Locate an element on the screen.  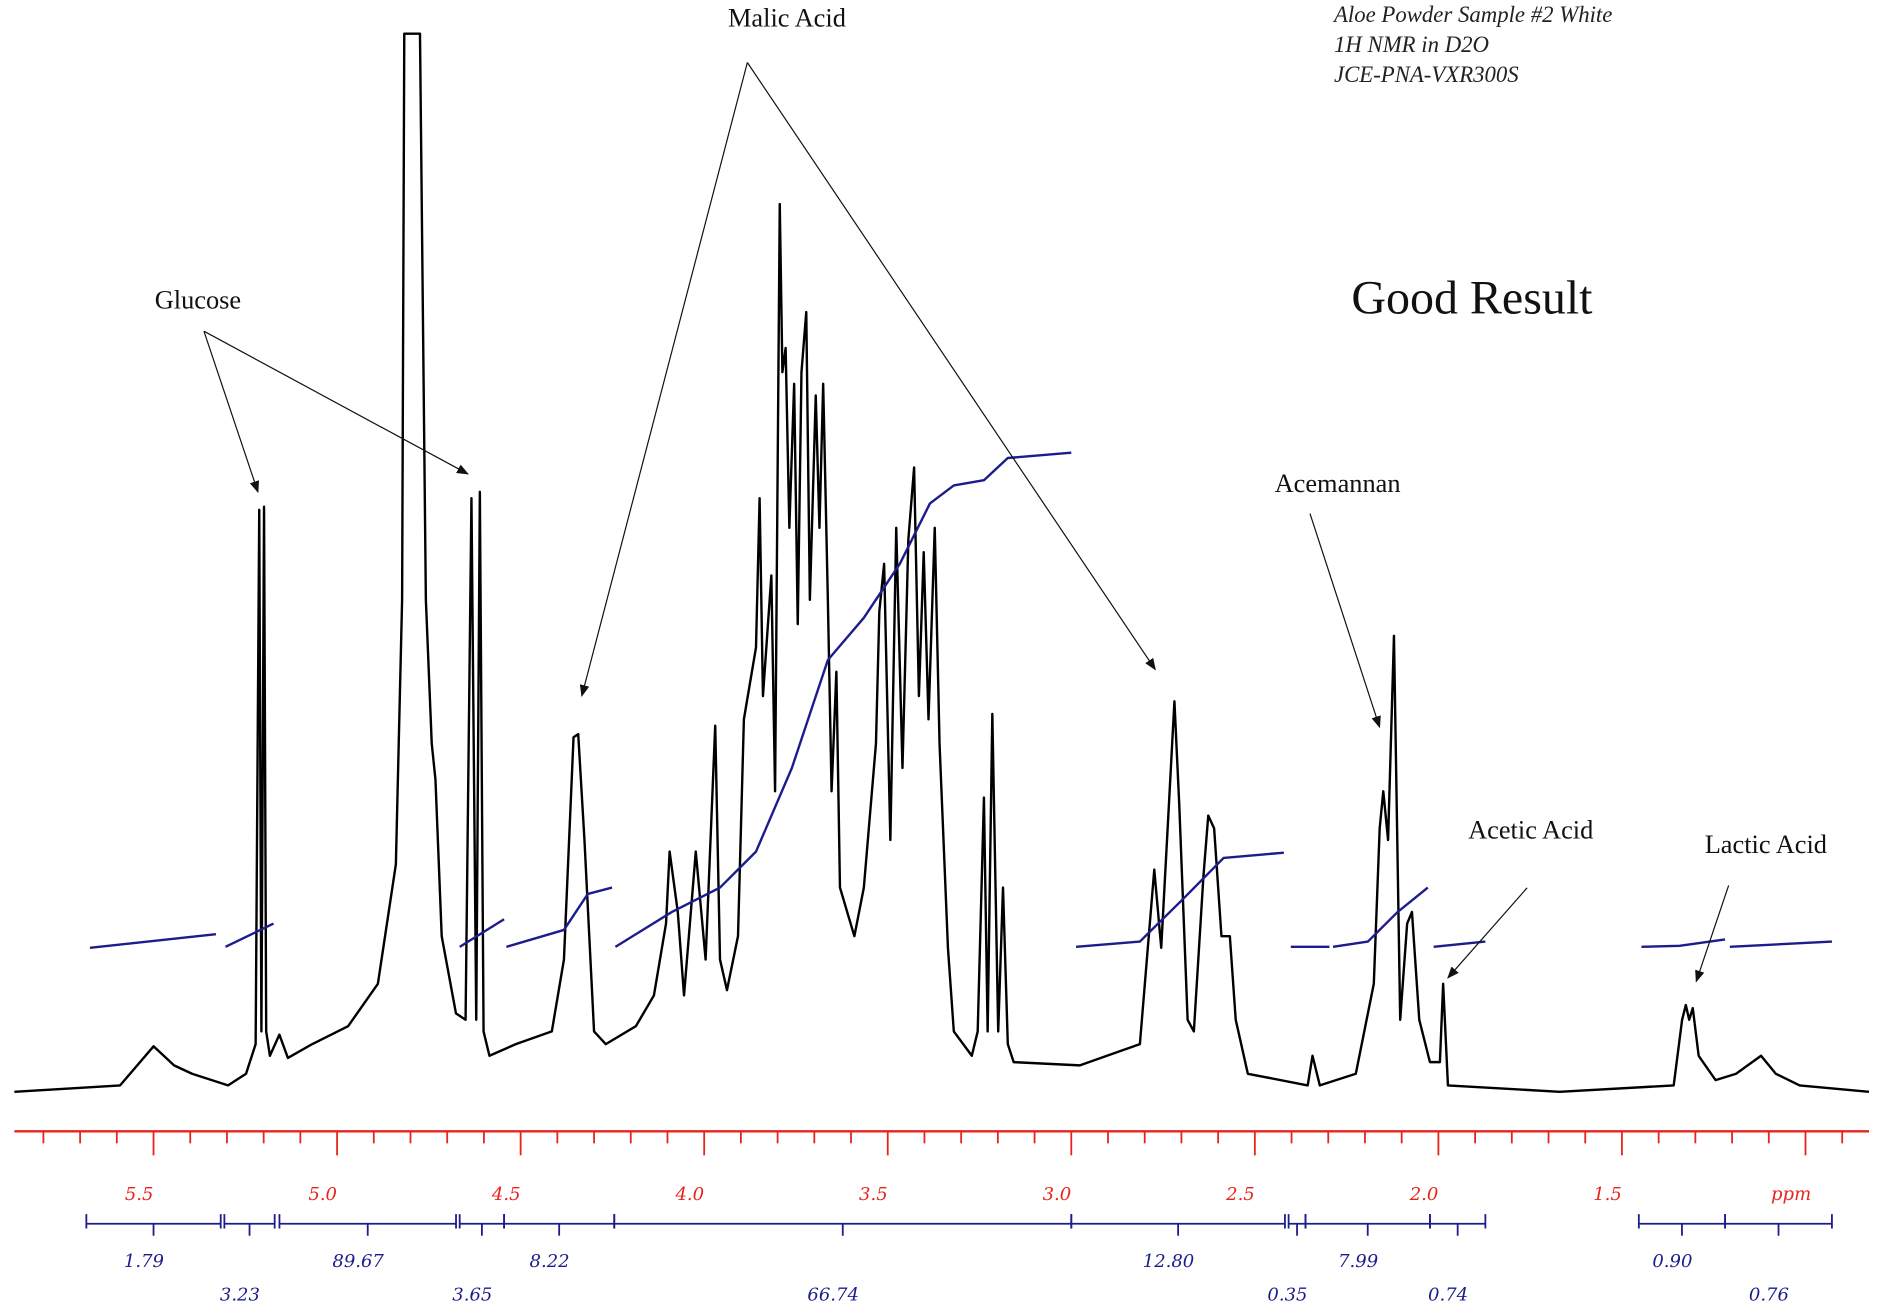
integral-label: 0.90 is located at coordinates (1672, 1261).